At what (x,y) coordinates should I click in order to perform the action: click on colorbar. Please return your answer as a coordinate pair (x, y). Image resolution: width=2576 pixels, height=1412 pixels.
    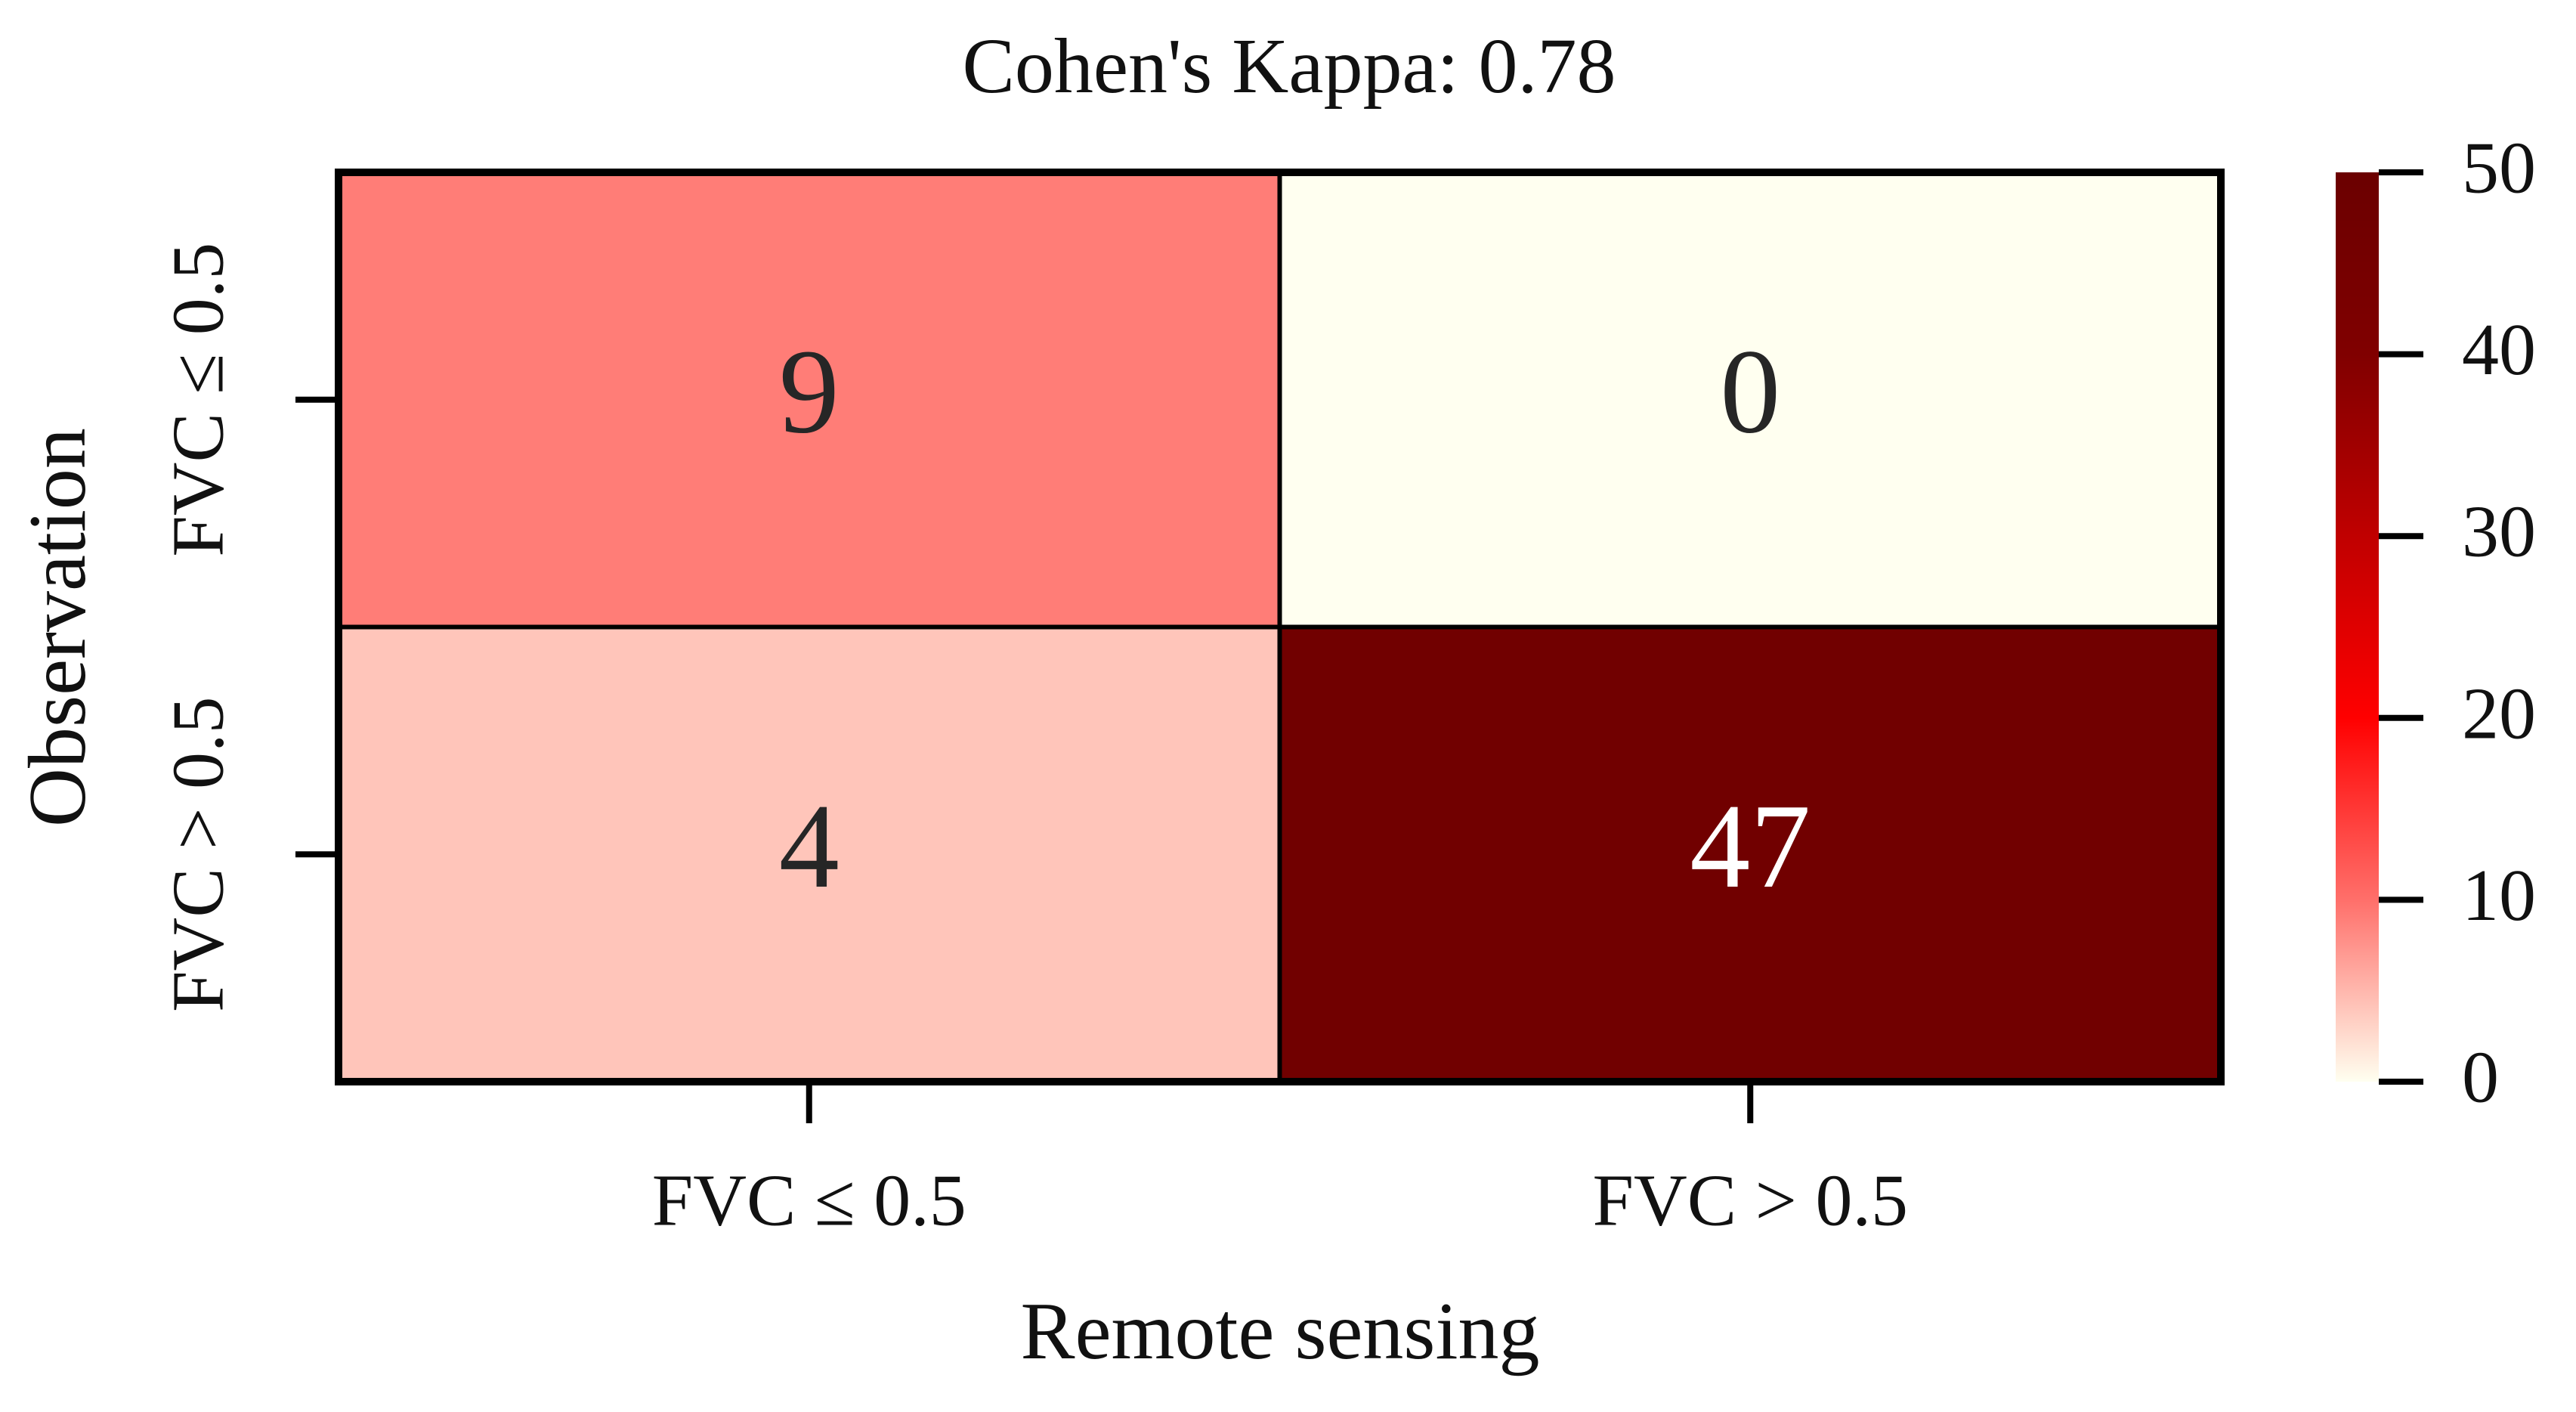
    Looking at the image, I should click on (2357, 627).